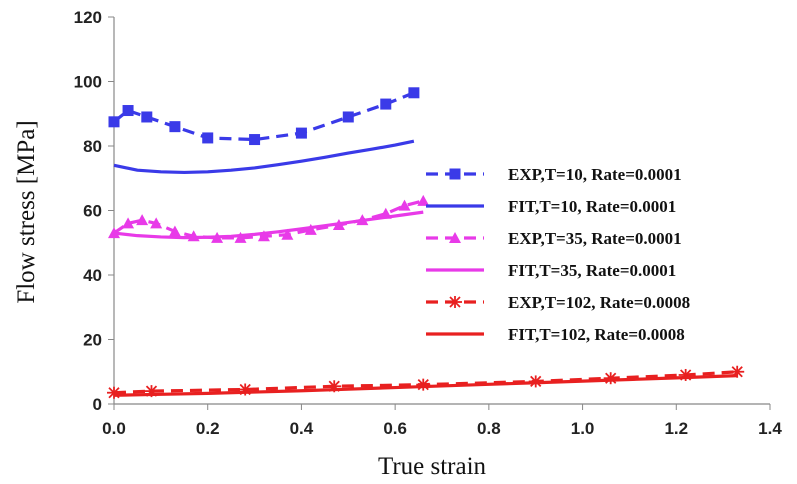  Describe the element at coordinates (302, 428) in the screenshot. I see `x-tick-label: 0.4` at that location.